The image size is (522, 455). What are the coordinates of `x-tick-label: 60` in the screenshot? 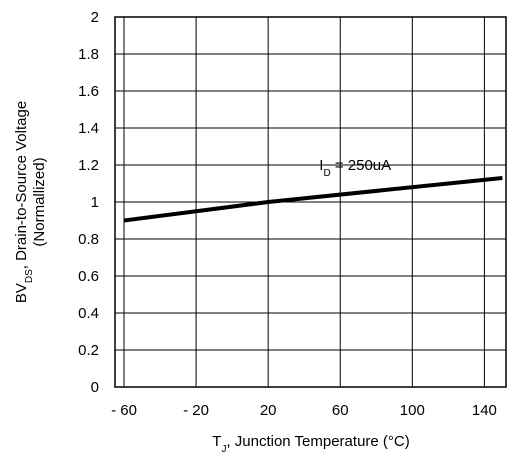 It's located at (340, 410).